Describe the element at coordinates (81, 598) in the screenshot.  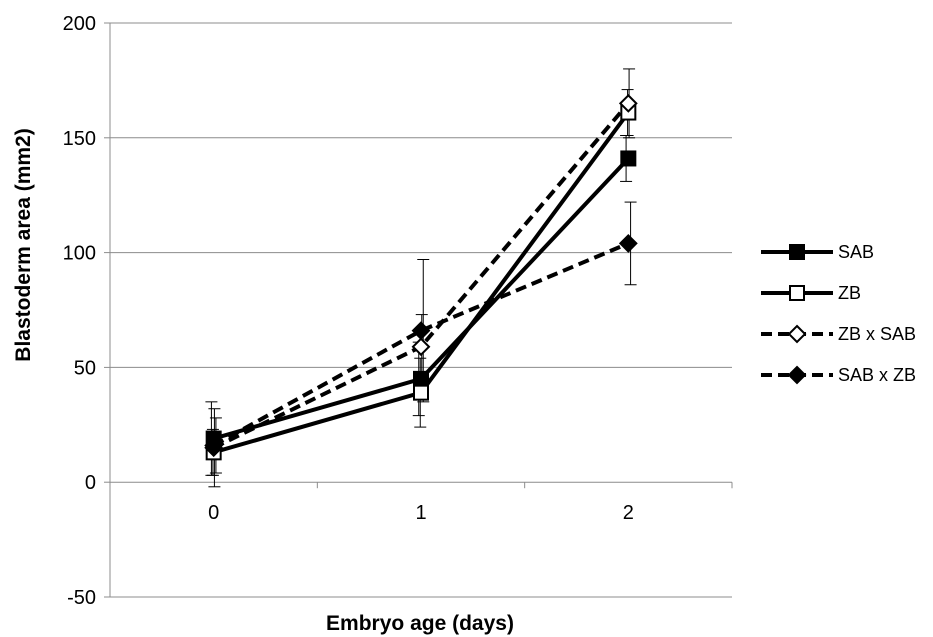
I see `y-tick-label: -50` at that location.